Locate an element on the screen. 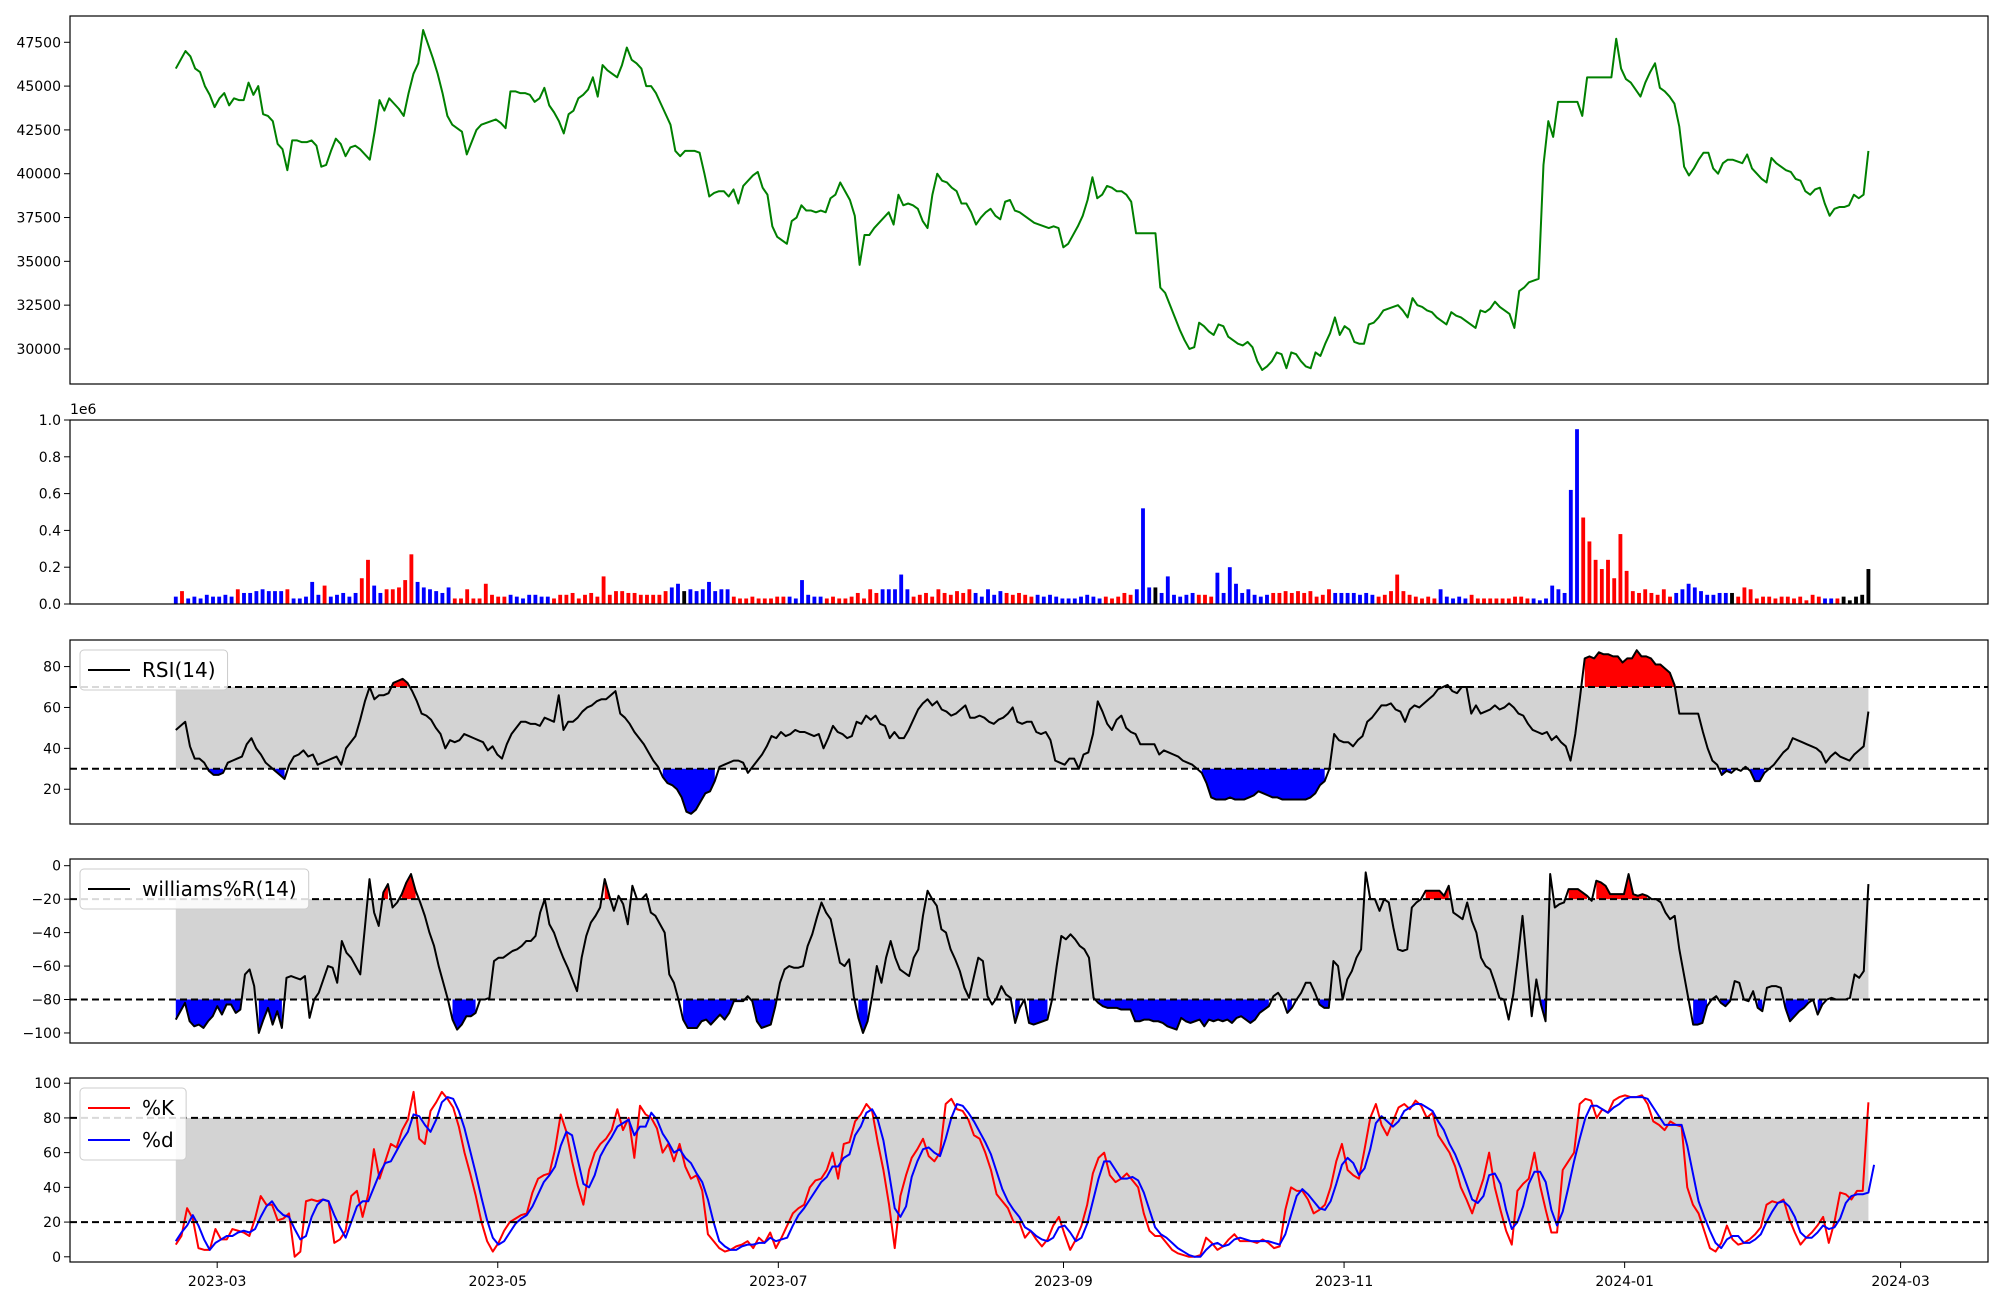 This screenshot has width=2000, height=1300. williams-axes-frame is located at coordinates (1029, 951).